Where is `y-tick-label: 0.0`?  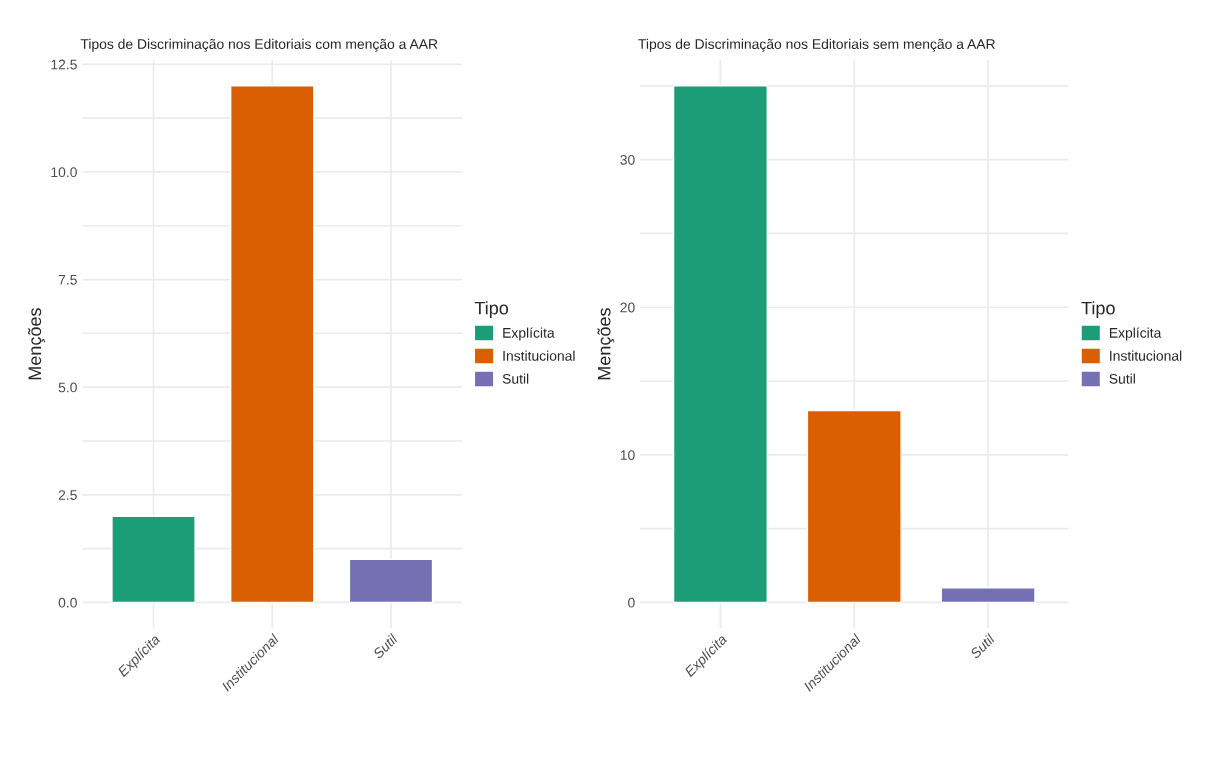 y-tick-label: 0.0 is located at coordinates (67, 602).